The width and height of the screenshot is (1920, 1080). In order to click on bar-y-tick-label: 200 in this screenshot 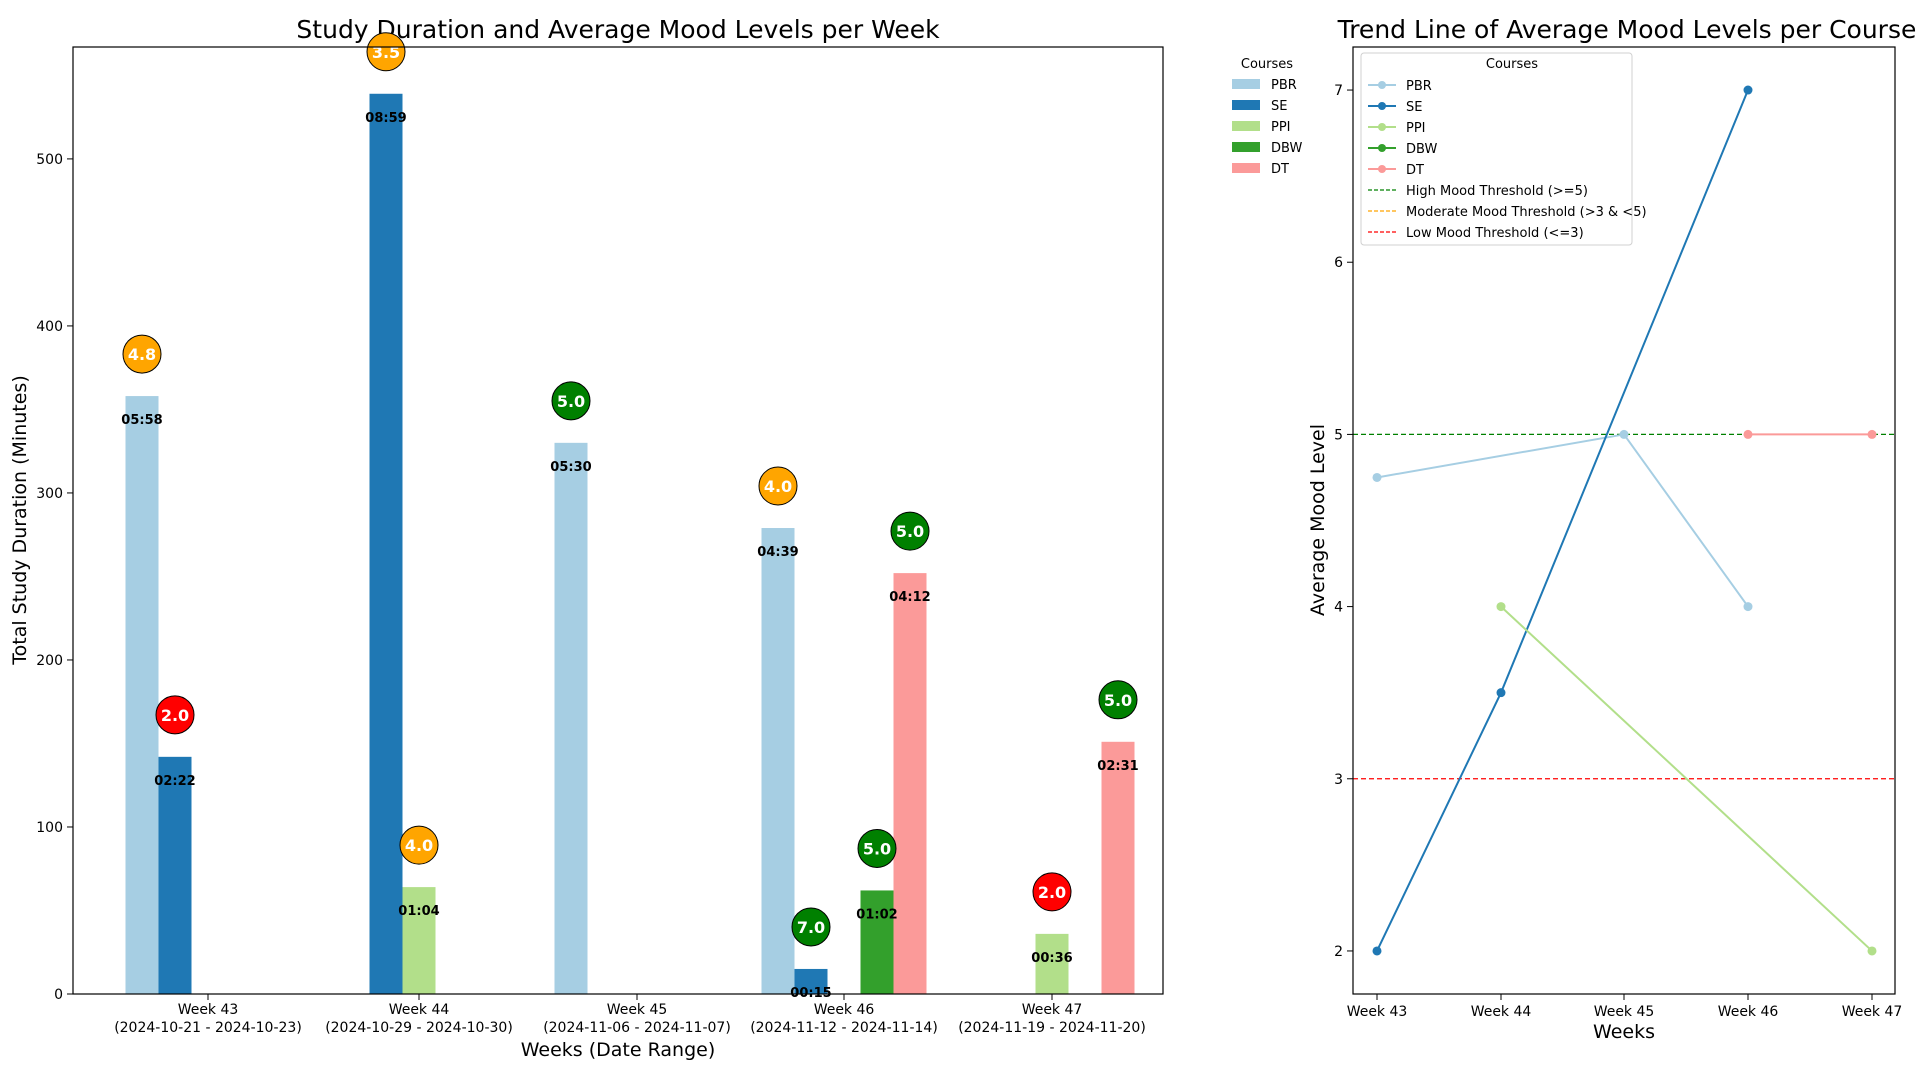, I will do `click(49, 661)`.